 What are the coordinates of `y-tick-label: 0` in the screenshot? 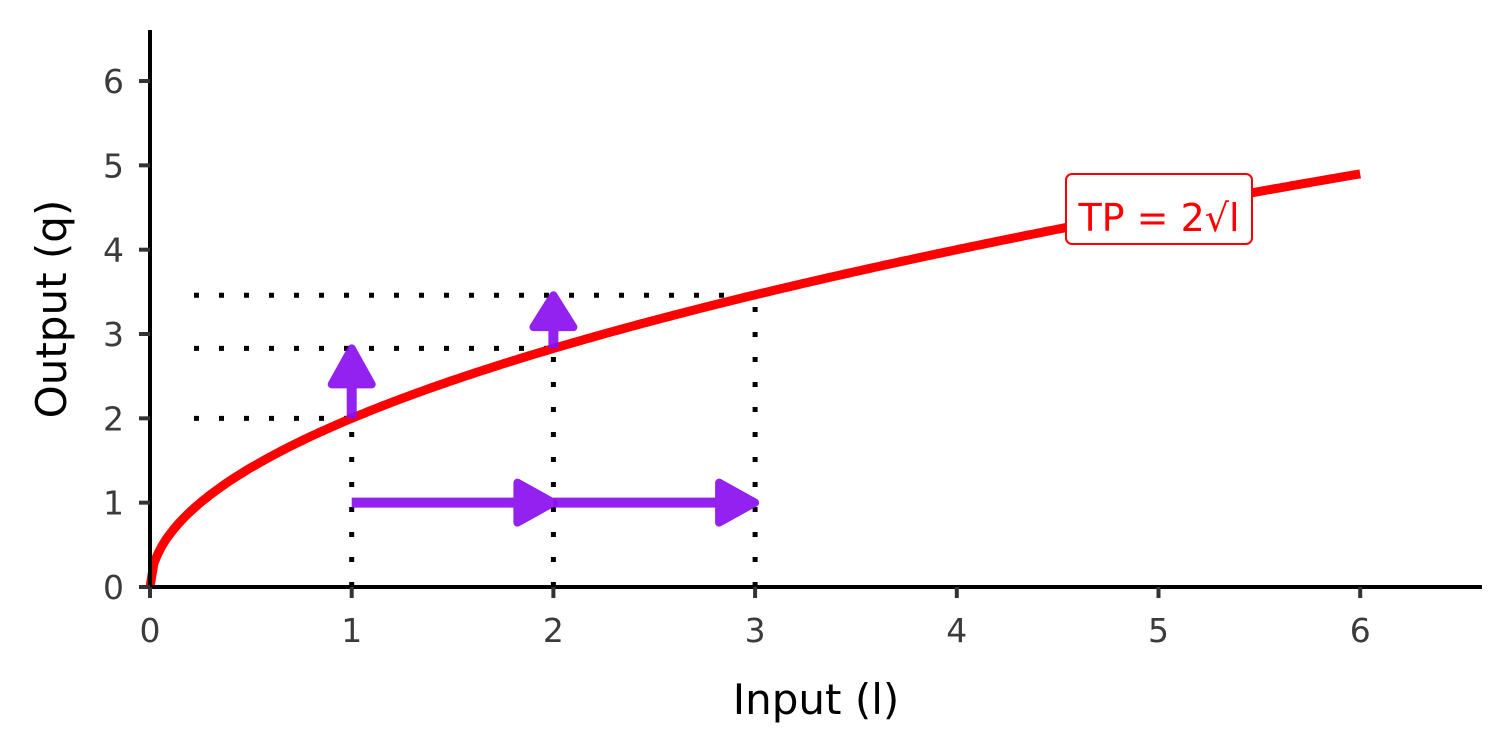 It's located at (113, 587).